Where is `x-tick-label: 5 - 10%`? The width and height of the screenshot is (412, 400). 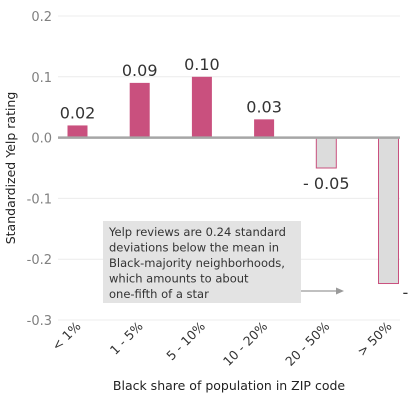
x-tick-label: 5 - 10% is located at coordinates (185, 340).